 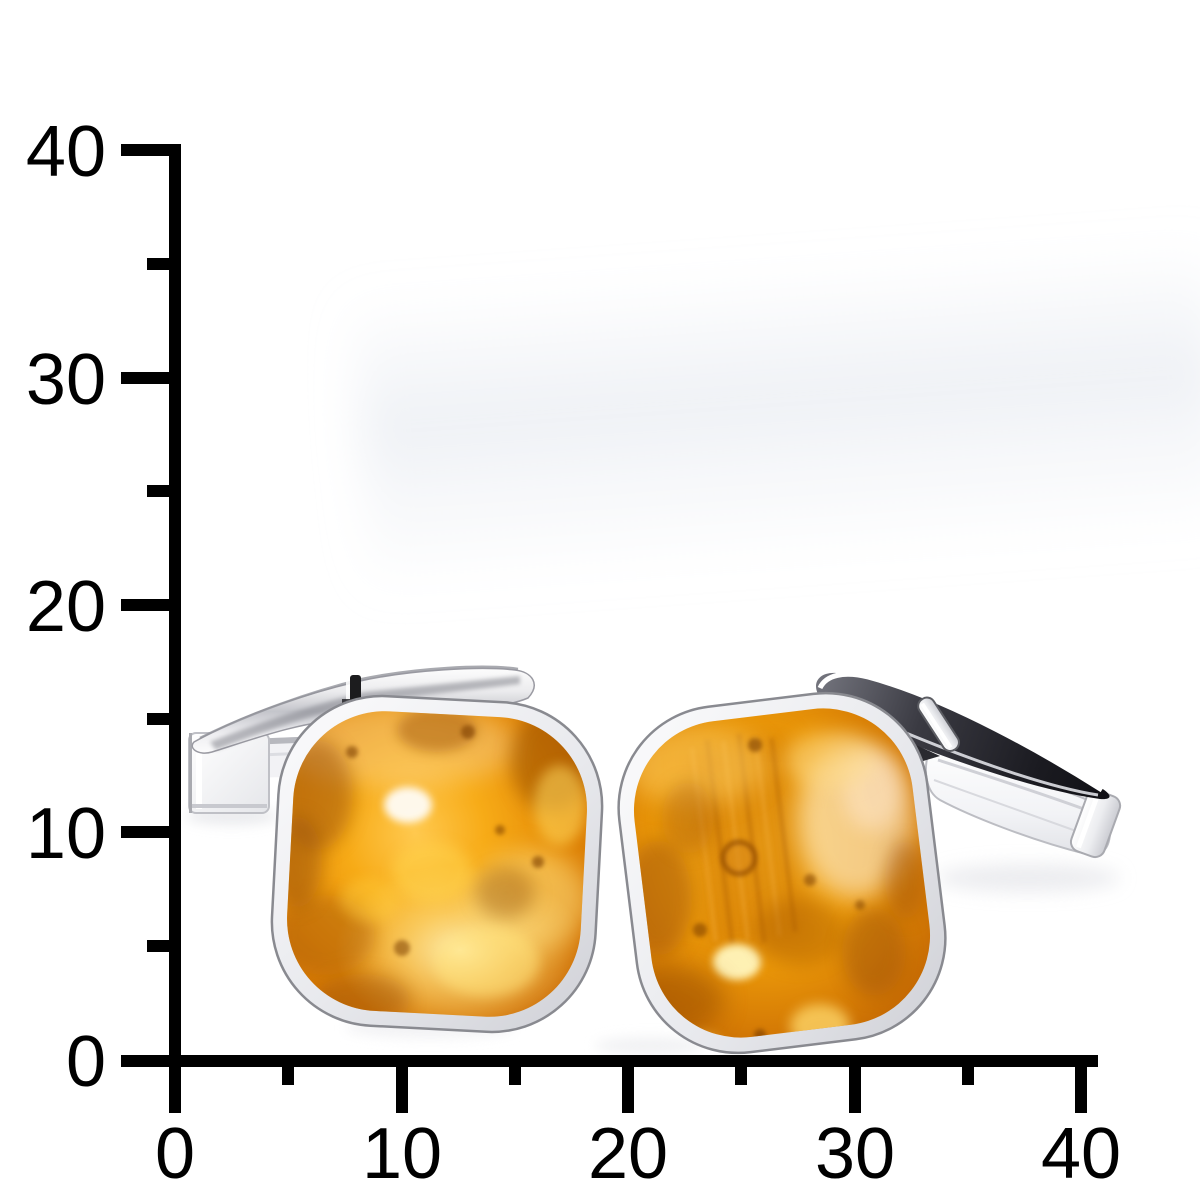 I want to click on x-axis-line, so click(x=609, y=1061).